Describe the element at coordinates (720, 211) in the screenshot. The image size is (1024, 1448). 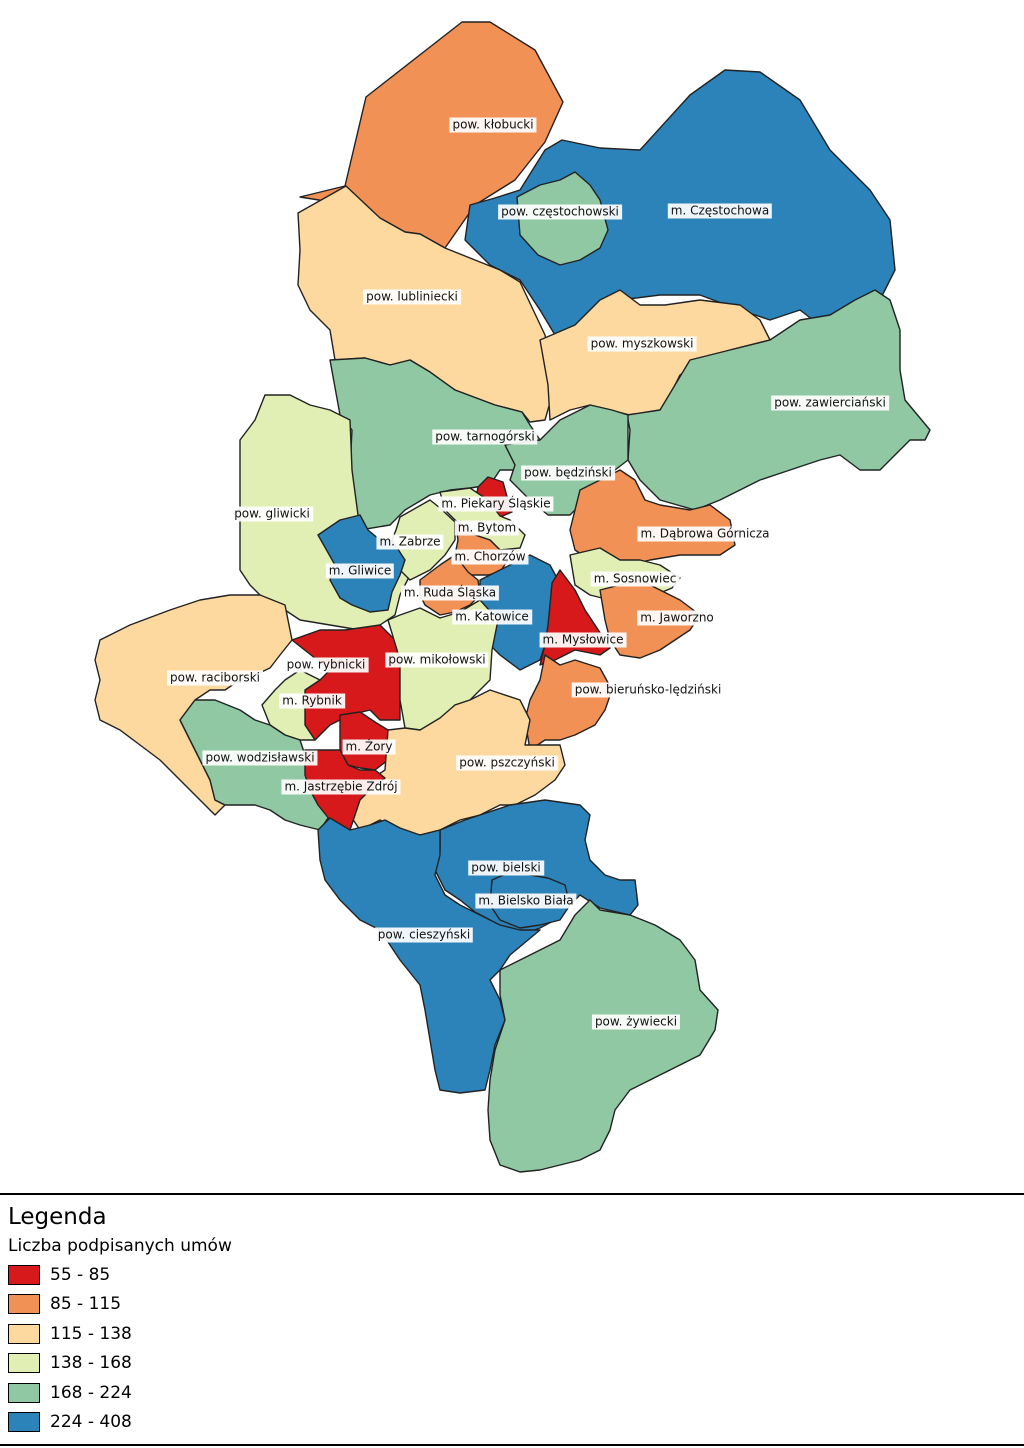
I see `region-label: m. Częstochowa` at that location.